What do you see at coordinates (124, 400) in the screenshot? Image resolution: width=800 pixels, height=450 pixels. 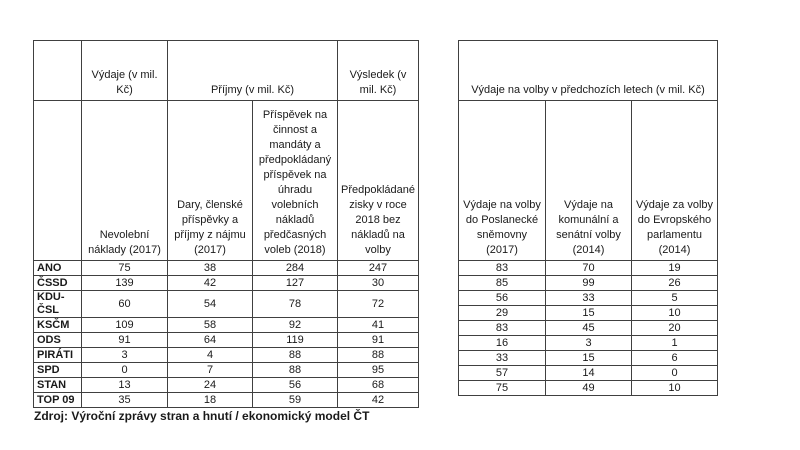 I see `value-cell: 35` at bounding box center [124, 400].